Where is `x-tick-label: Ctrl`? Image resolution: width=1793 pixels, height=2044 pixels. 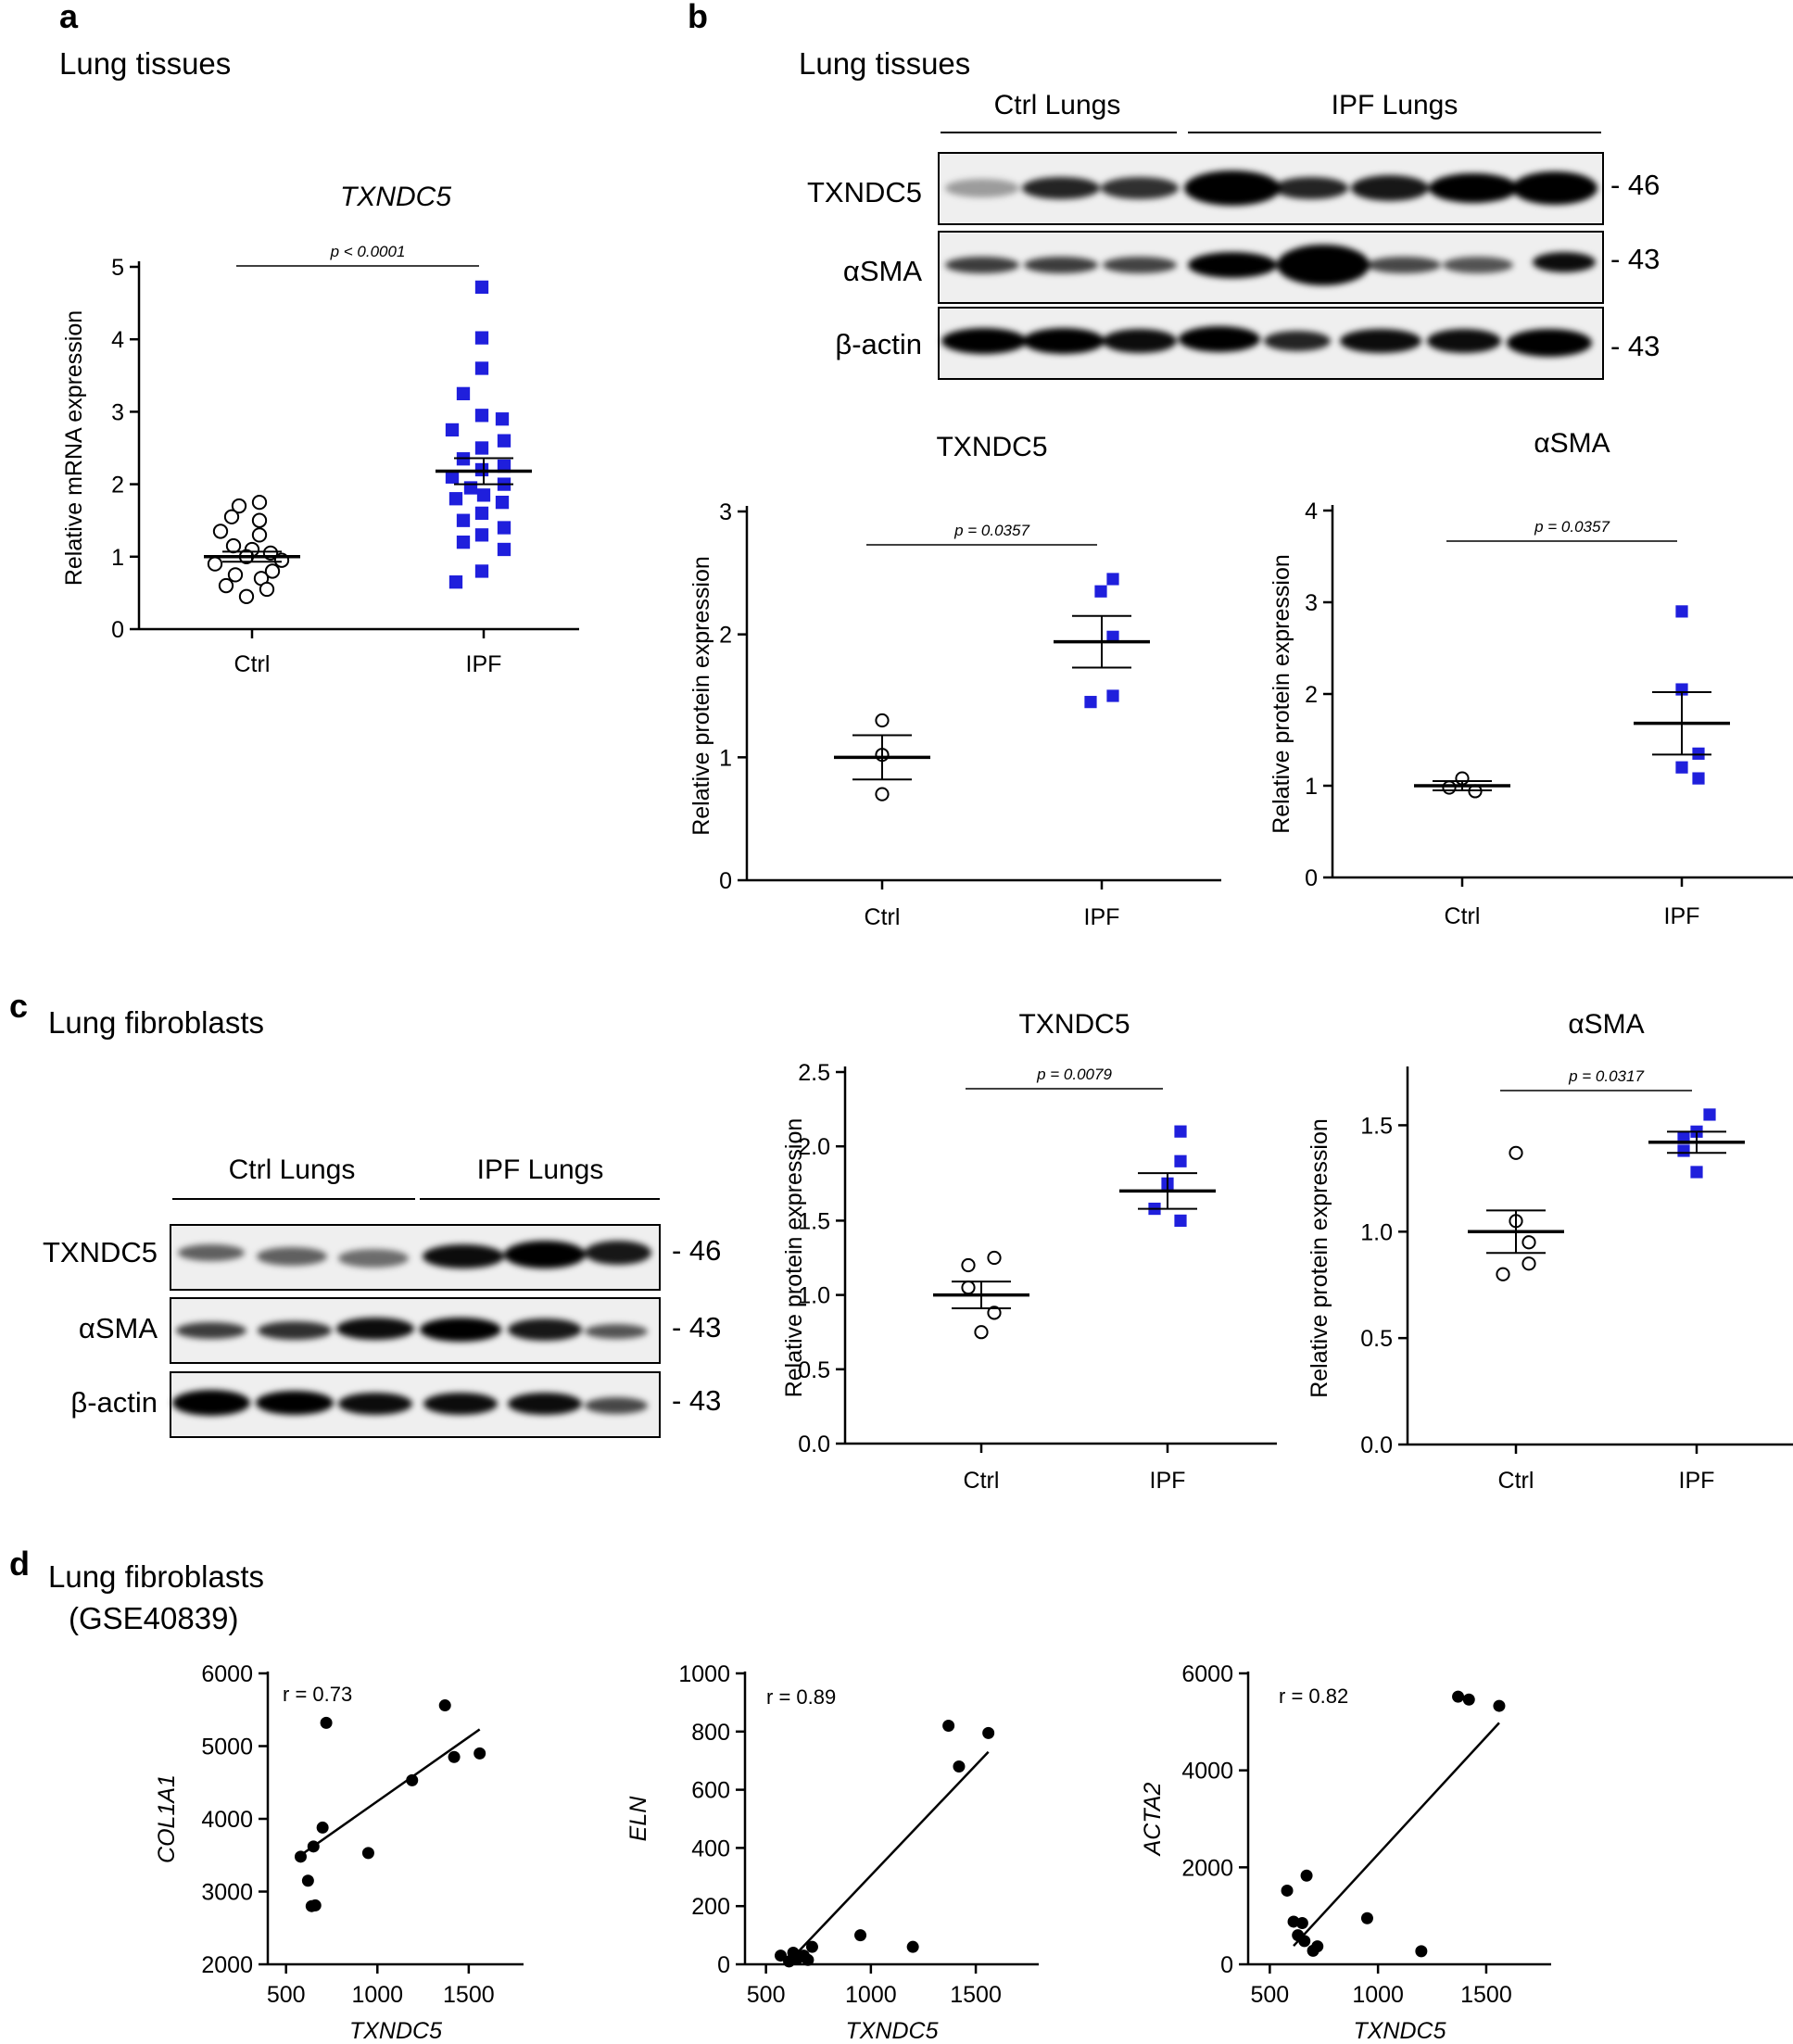
x-tick-label: Ctrl is located at coordinates (1516, 1481).